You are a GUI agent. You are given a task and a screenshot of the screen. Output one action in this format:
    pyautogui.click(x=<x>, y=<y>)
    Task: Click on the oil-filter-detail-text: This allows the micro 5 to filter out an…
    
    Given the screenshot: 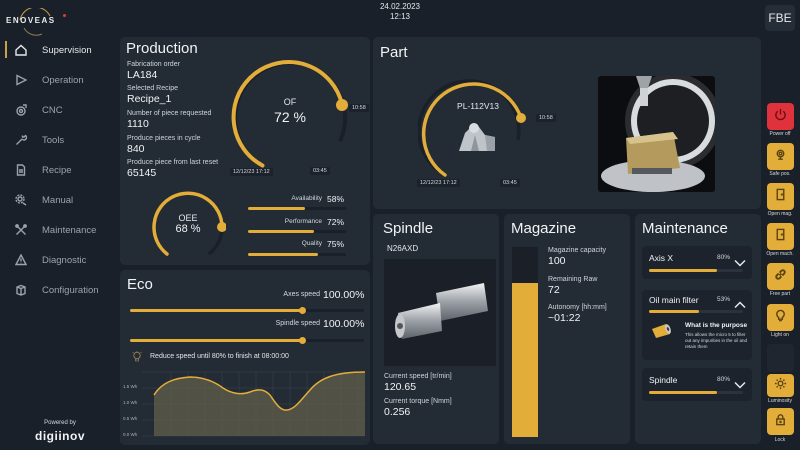 What is the action you would take?
    pyautogui.click(x=716, y=340)
    